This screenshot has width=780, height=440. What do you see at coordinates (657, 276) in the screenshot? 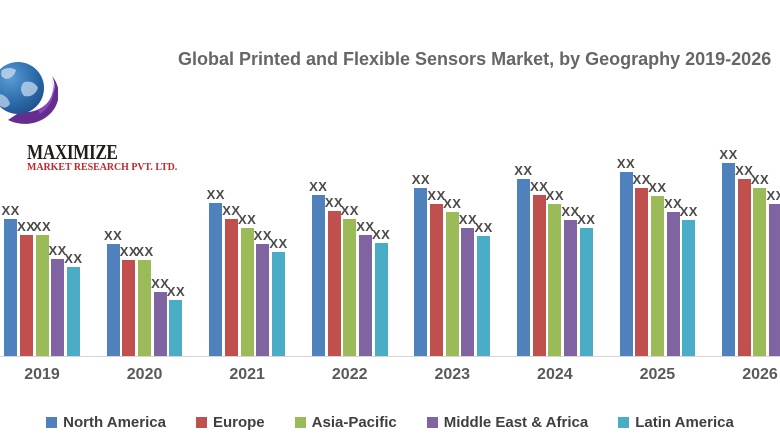
I see `bar-asia-pacific-2025` at bounding box center [657, 276].